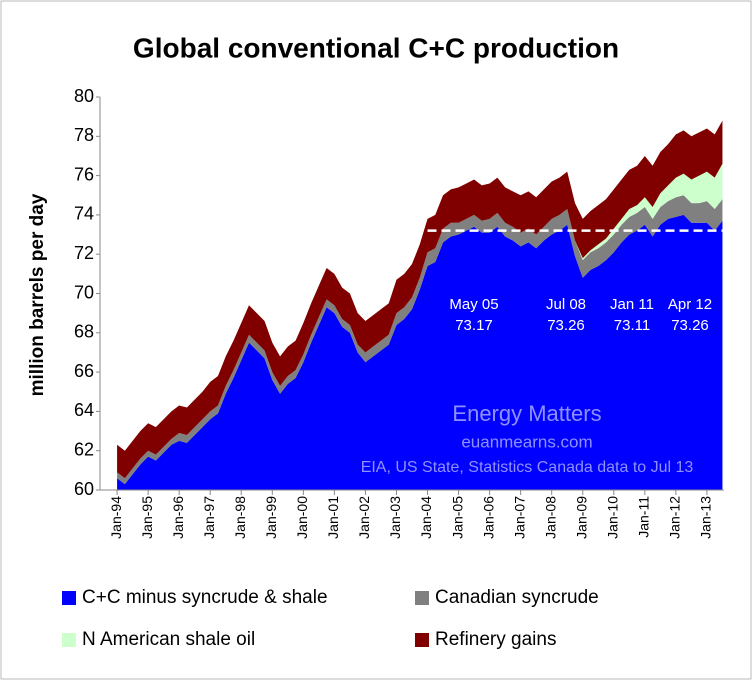 This screenshot has width=752, height=680. Describe the element at coordinates (457, 517) in the screenshot. I see `x-tick-label: Jan-05` at that location.